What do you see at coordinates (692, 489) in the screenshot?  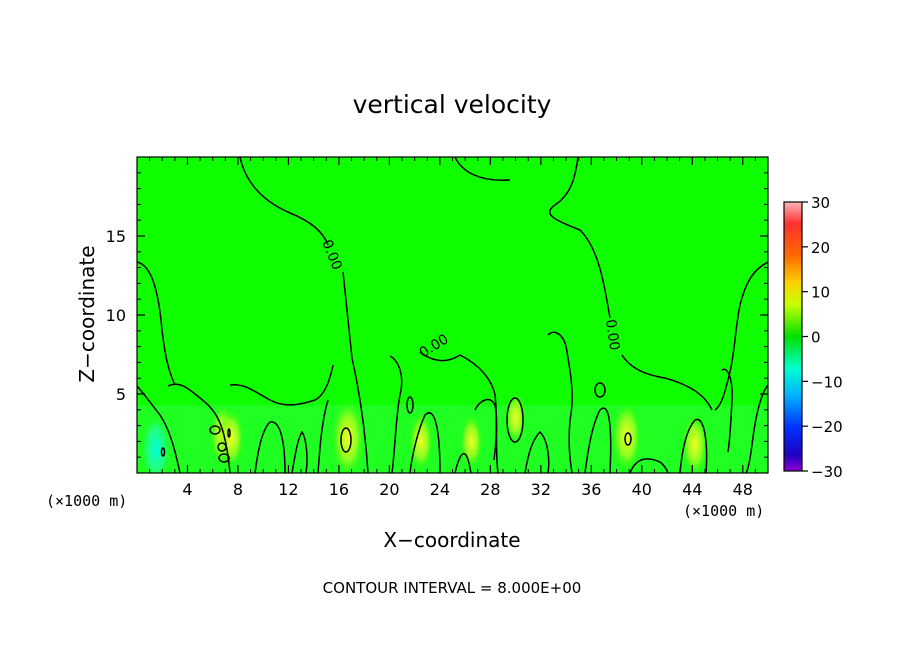 I see `x-tick-label: 44` at bounding box center [692, 489].